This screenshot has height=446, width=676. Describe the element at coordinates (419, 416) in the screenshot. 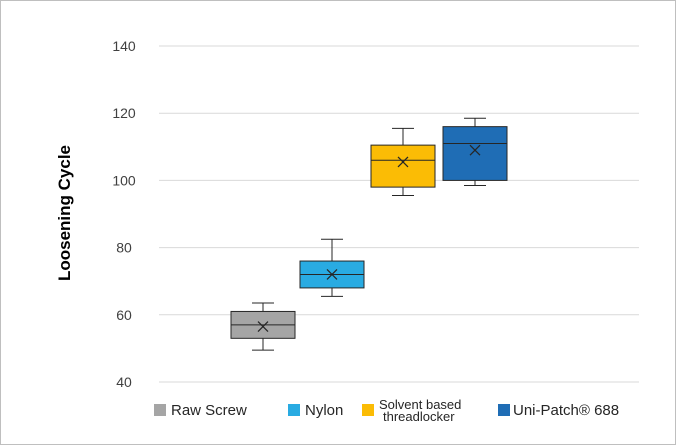

I see `legend-label-line2: threadlocker` at that location.